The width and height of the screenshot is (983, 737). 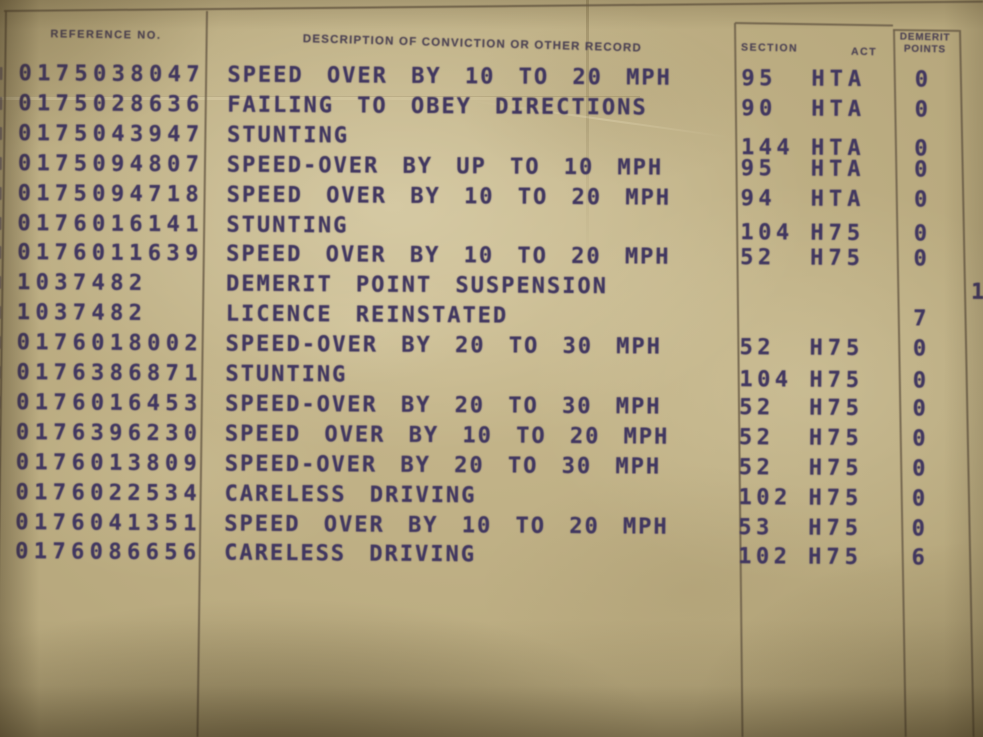 I want to click on reference-no-cell: 0175094718, so click(x=111, y=194).